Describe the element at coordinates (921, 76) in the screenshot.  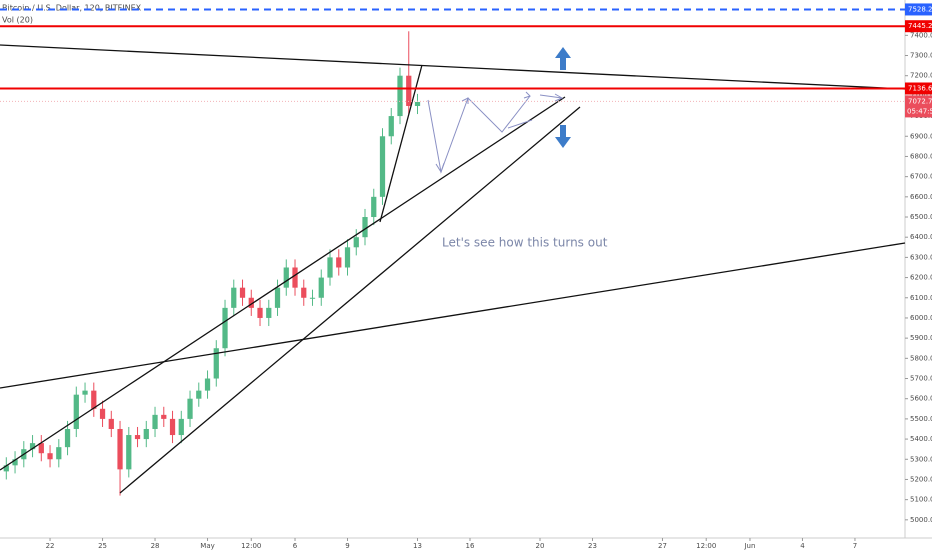
I see `y-tick-label: 7200.0` at that location.